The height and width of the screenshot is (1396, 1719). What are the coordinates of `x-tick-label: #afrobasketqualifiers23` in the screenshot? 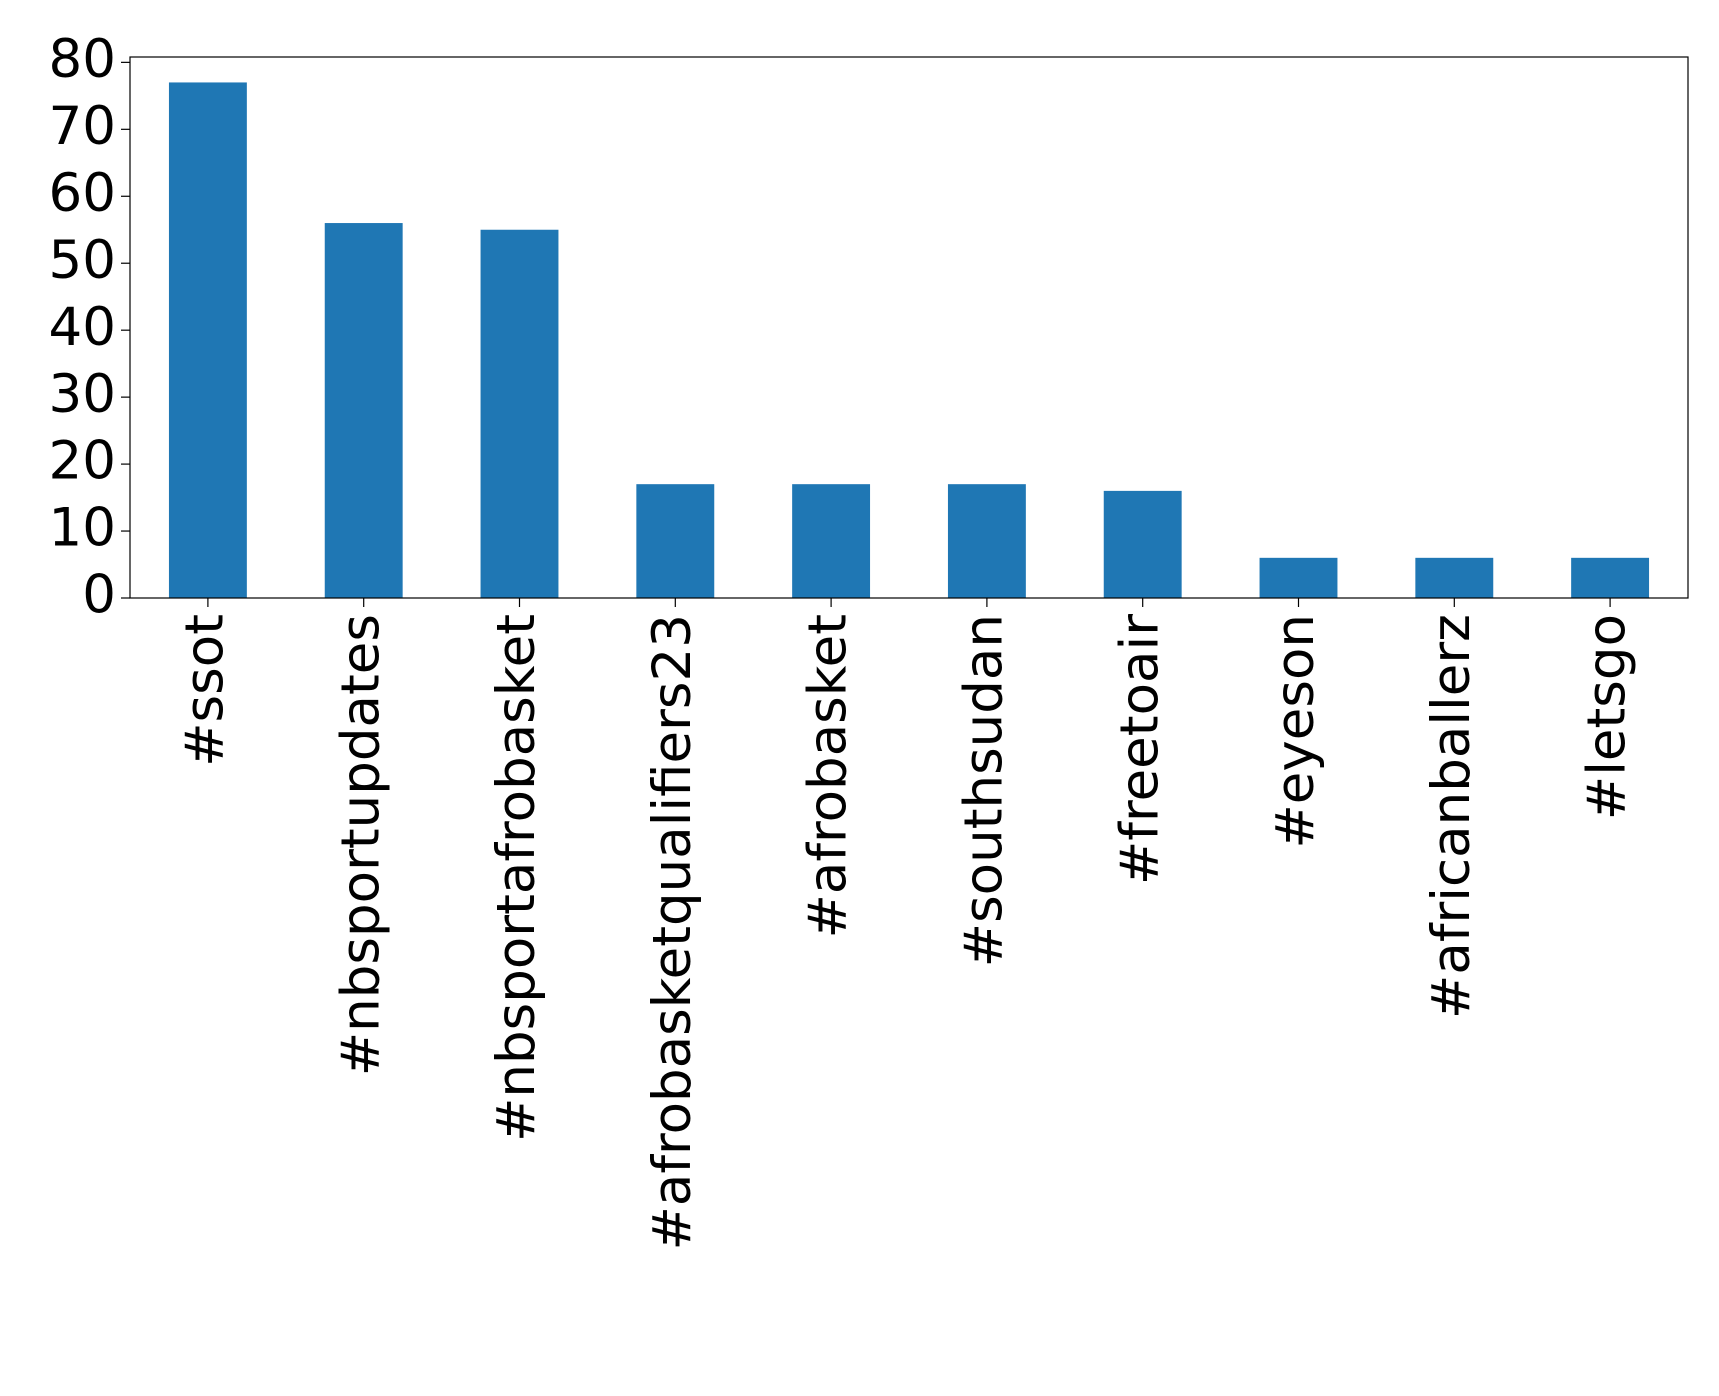 It's located at (672, 932).